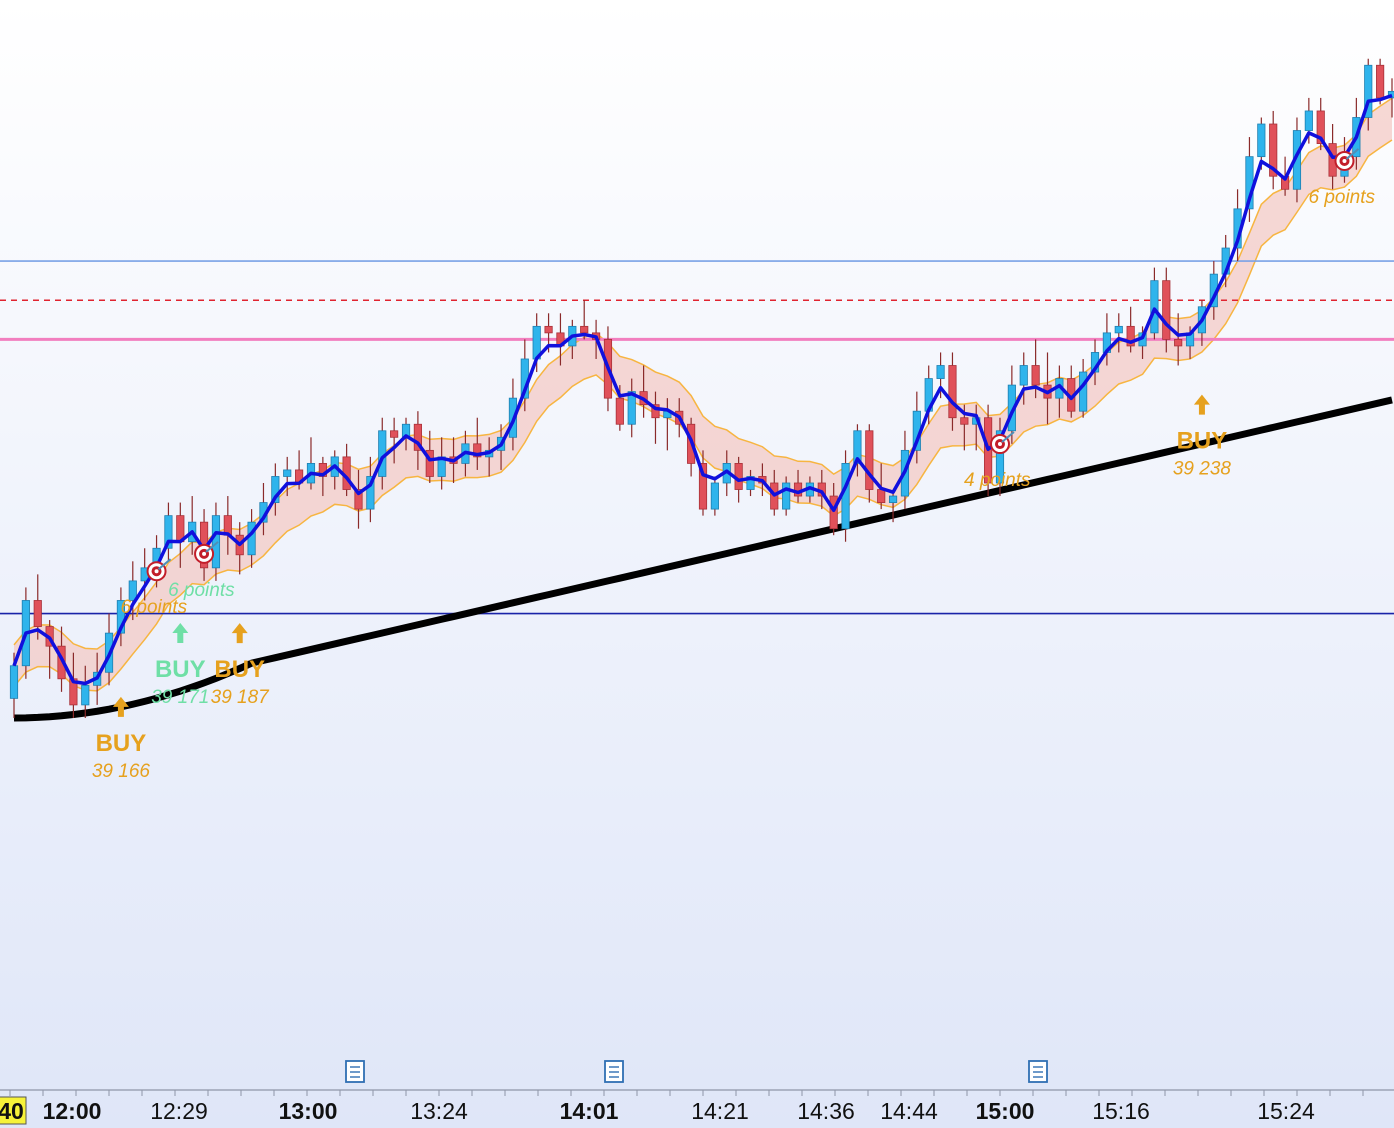 The height and width of the screenshot is (1128, 1394). I want to click on x-tick-label: 14:36, so click(826, 1111).